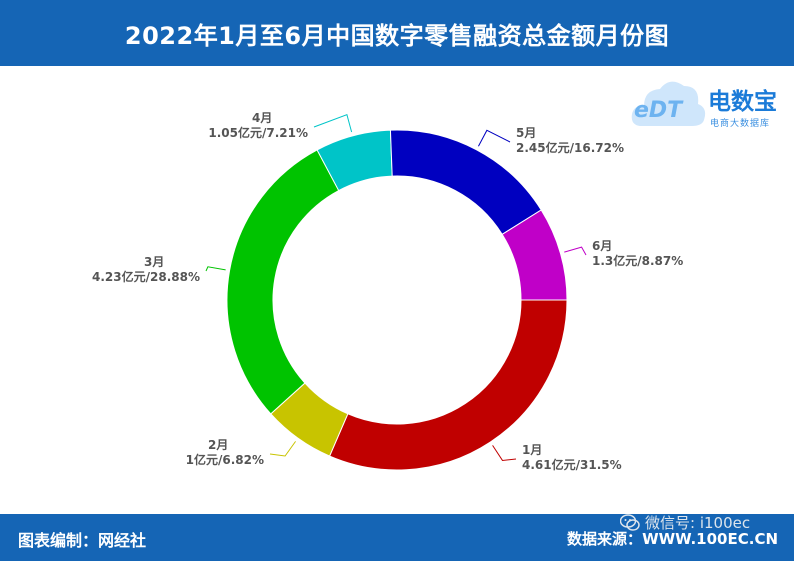 The image size is (794, 561). What do you see at coordinates (602, 246) in the screenshot?
I see `slice-label-6: 6月` at bounding box center [602, 246].